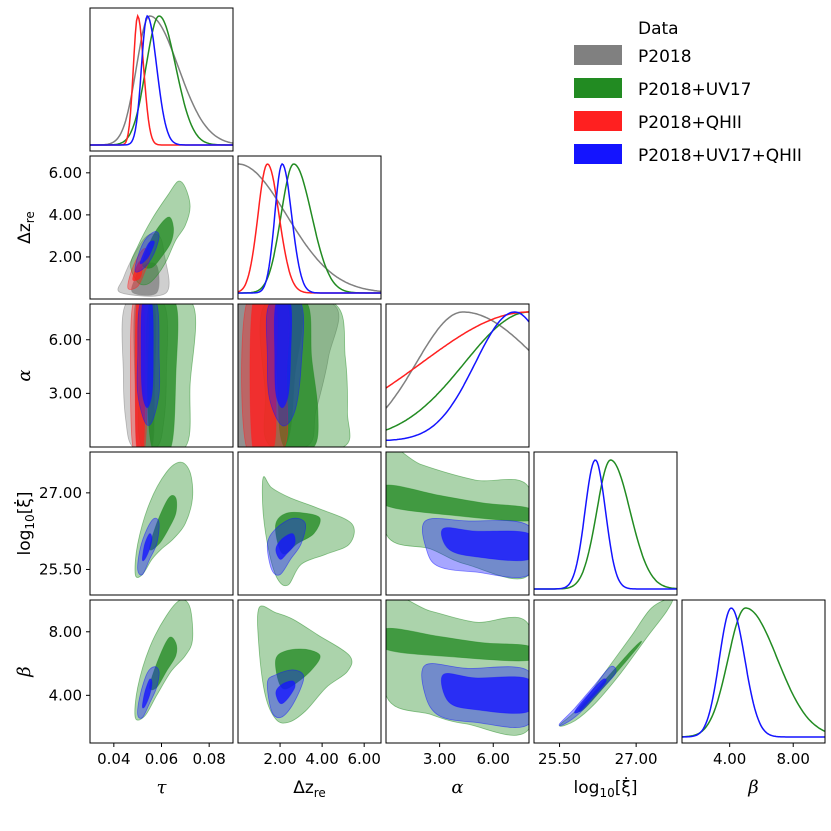 This screenshot has width=831, height=831. Describe the element at coordinates (24, 671) in the screenshot. I see `y-axis-label-beta: β` at that location.